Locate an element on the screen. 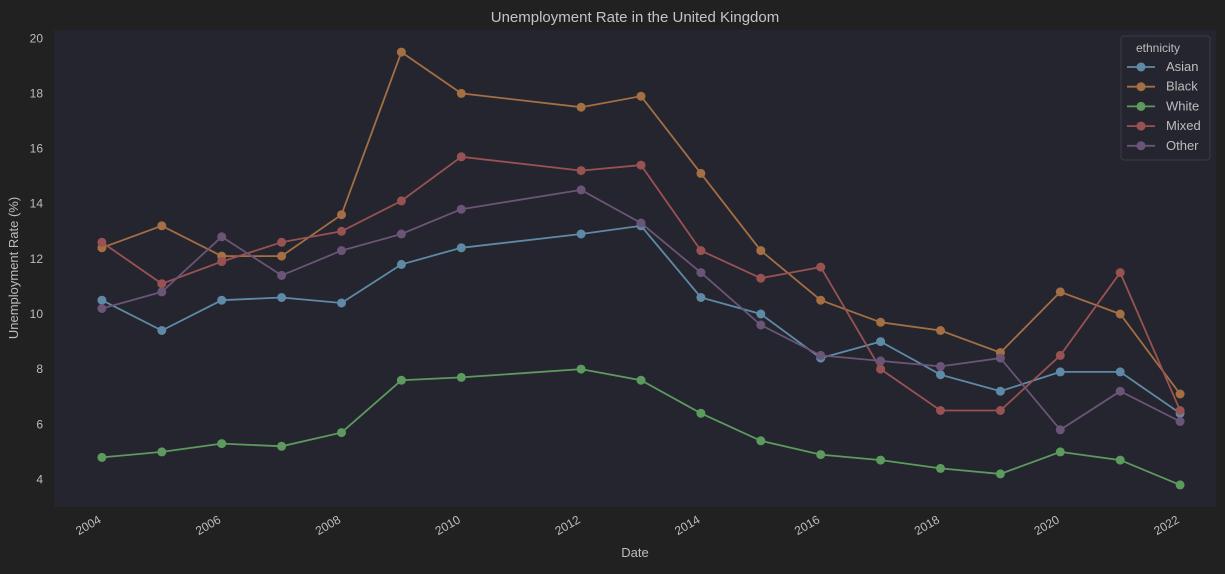 This screenshot has width=1225, height=574. legend-item-other: Other is located at coordinates (1163, 145).